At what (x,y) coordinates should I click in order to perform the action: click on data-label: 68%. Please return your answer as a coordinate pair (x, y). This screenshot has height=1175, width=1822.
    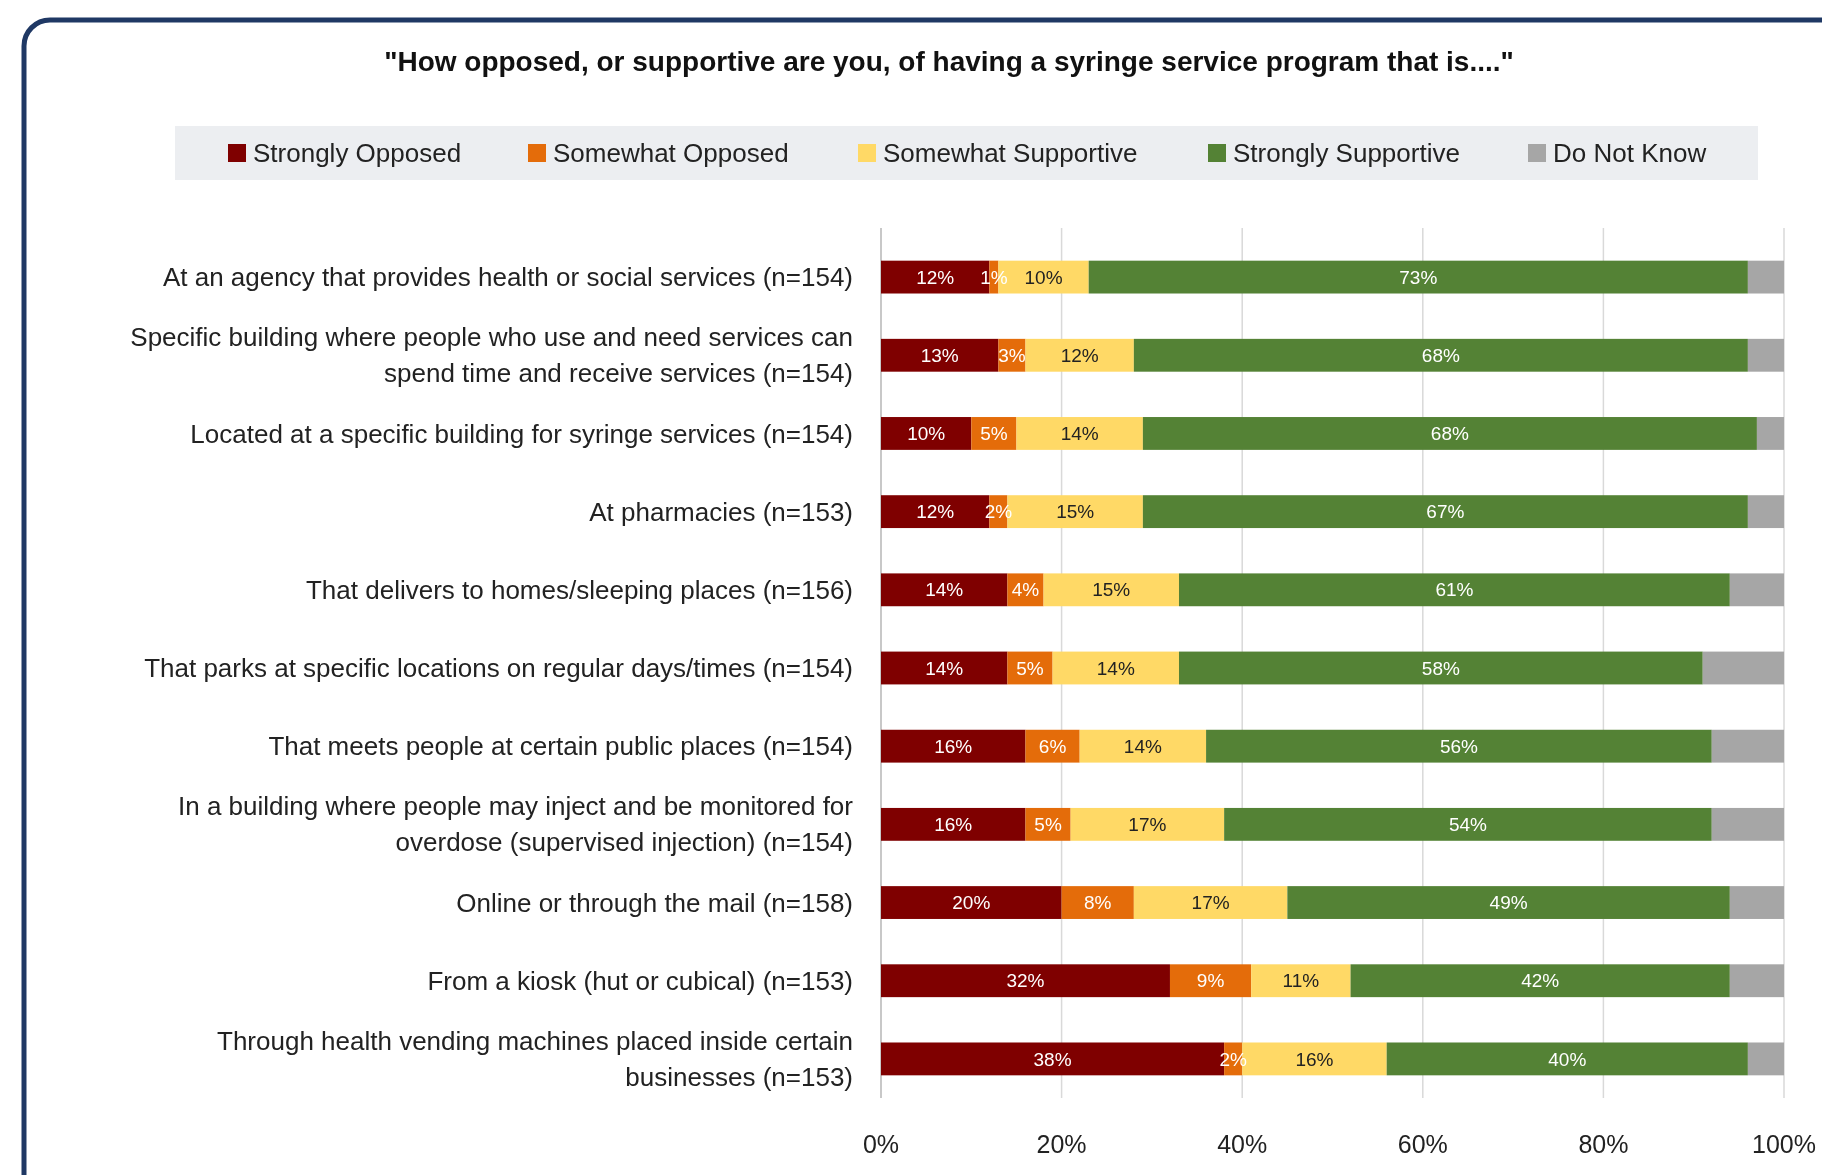
    Looking at the image, I should click on (1440, 355).